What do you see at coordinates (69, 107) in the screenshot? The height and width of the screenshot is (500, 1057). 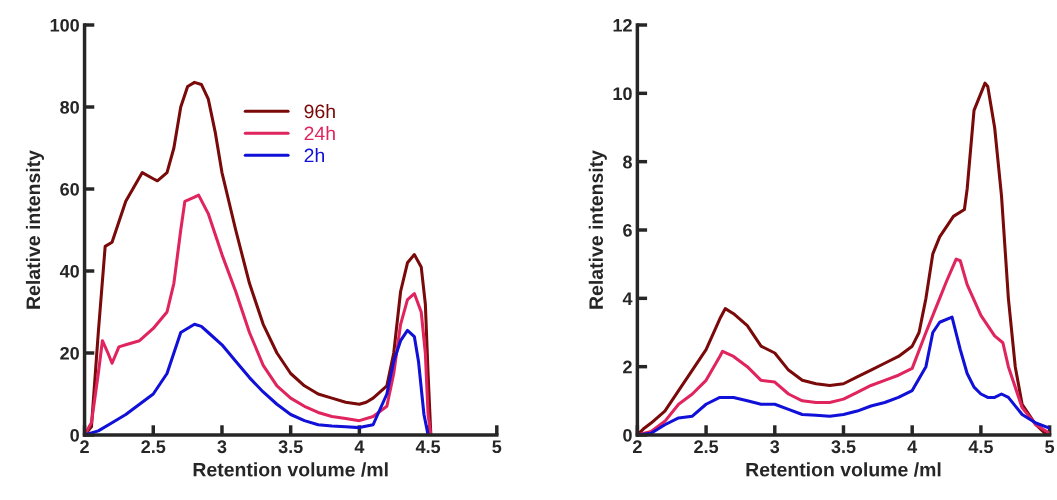 I see `y-tick-label: 80` at bounding box center [69, 107].